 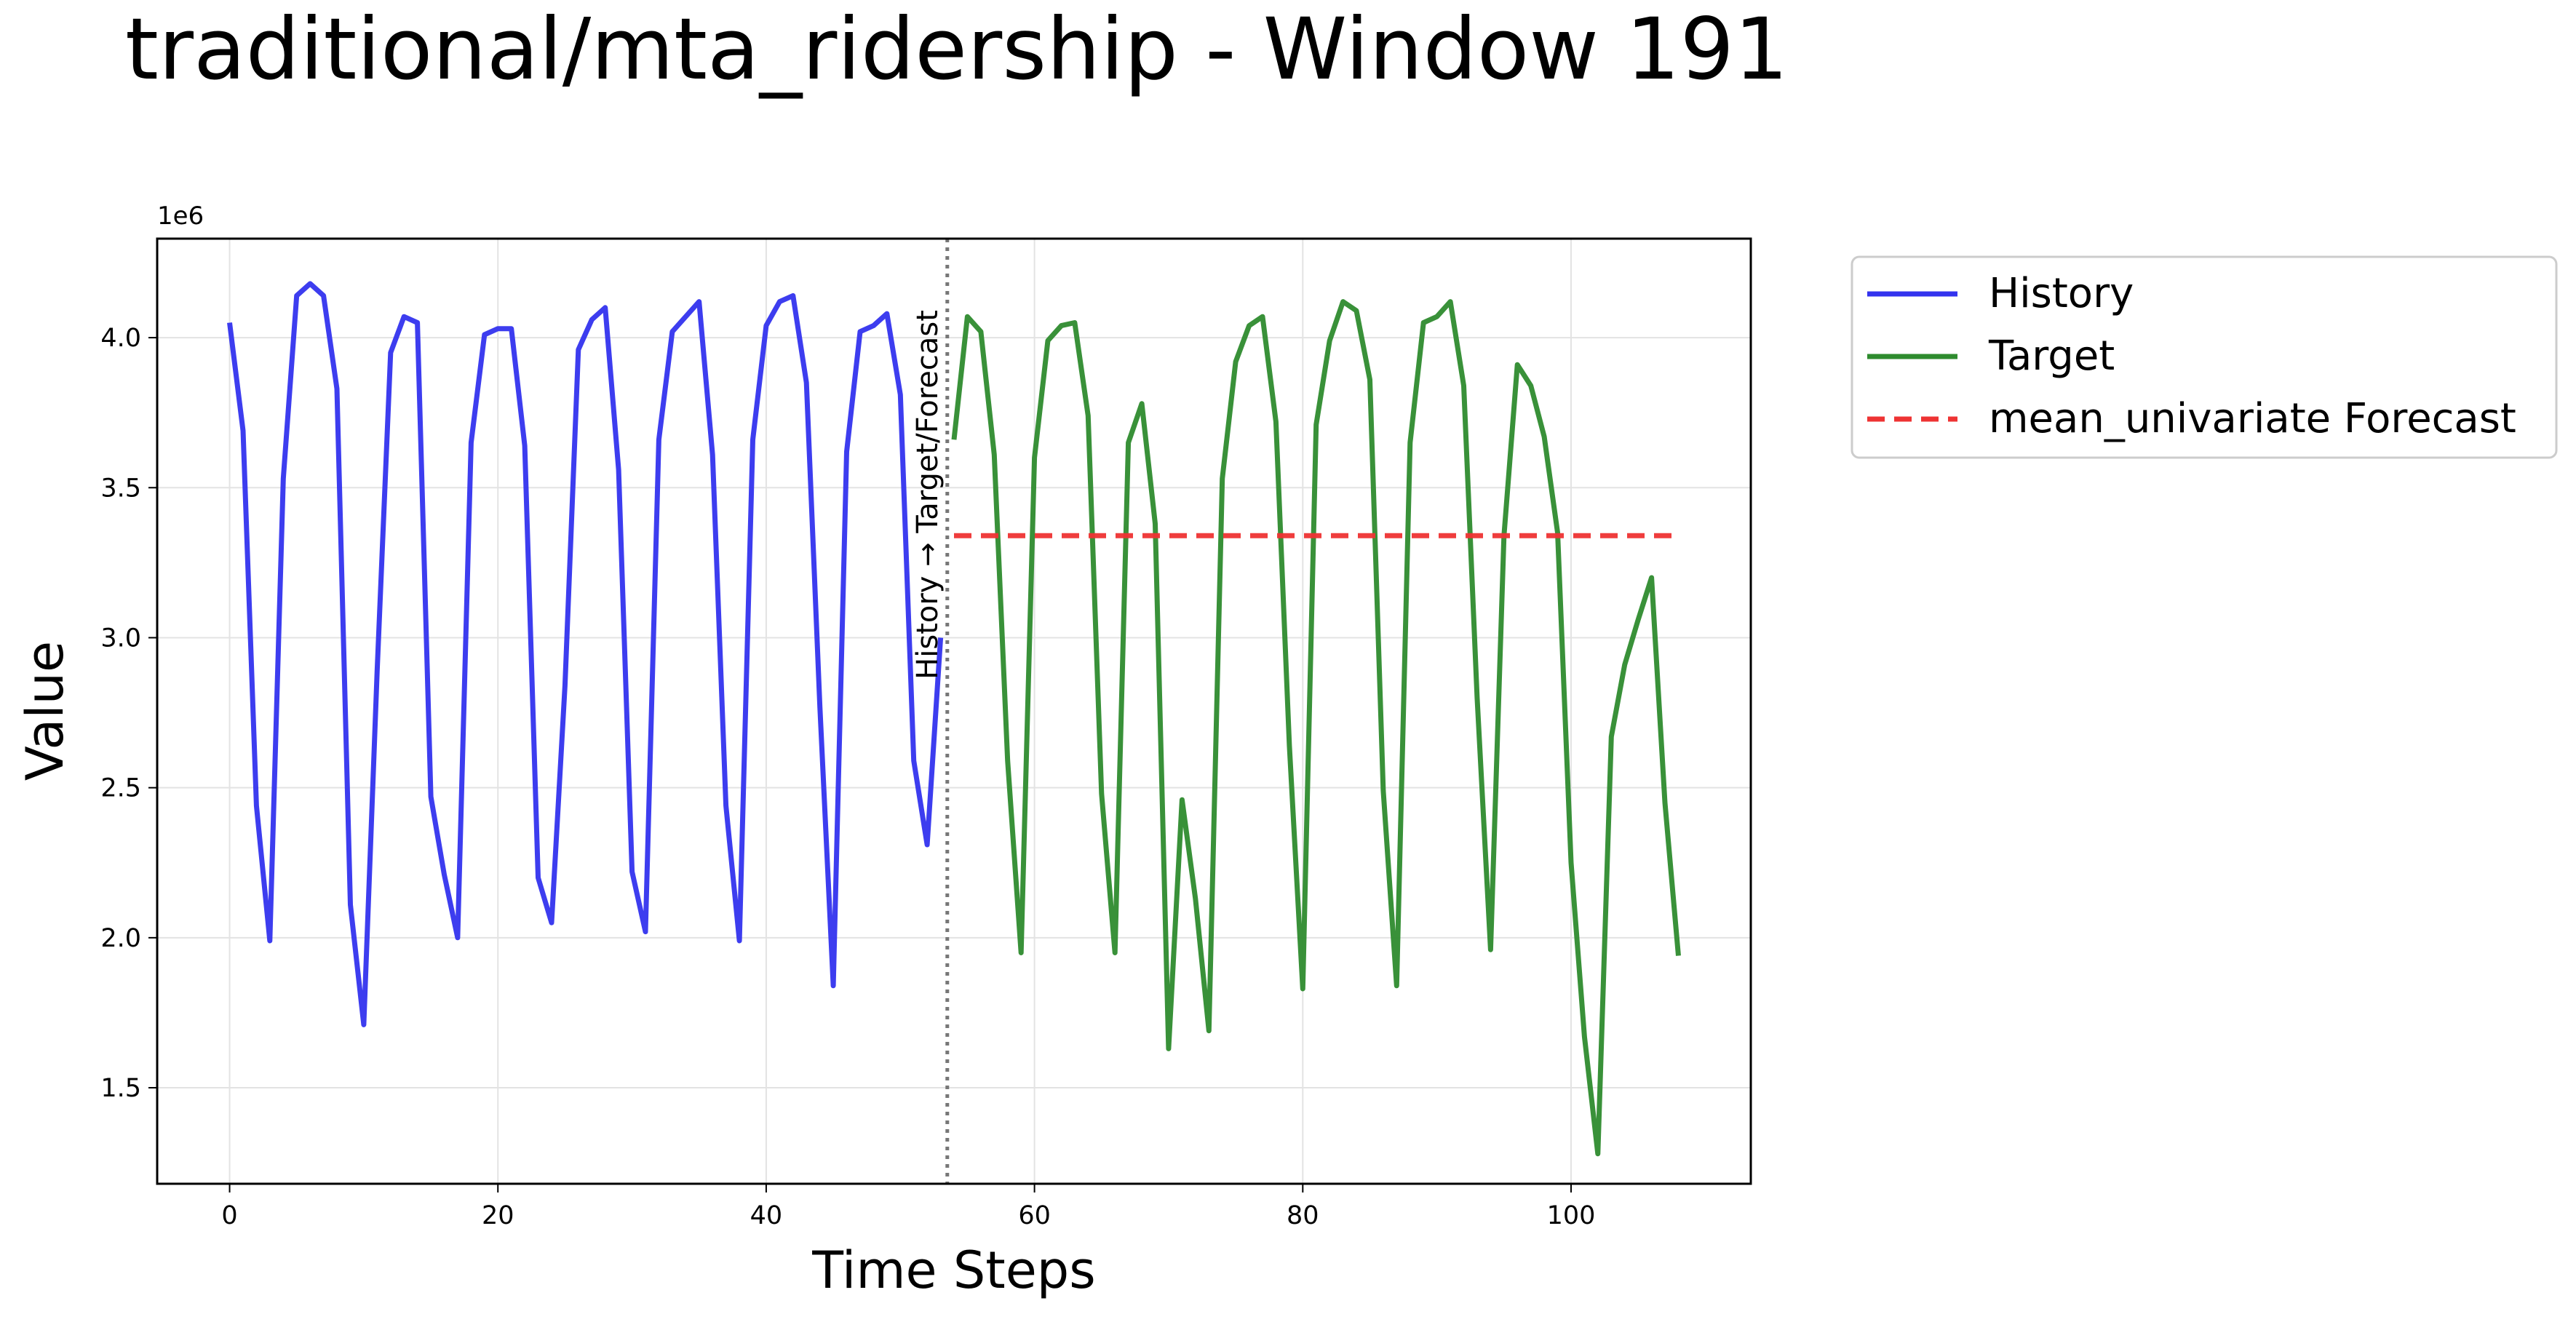 I want to click on y-axis-label: Value, so click(x=45, y=711).